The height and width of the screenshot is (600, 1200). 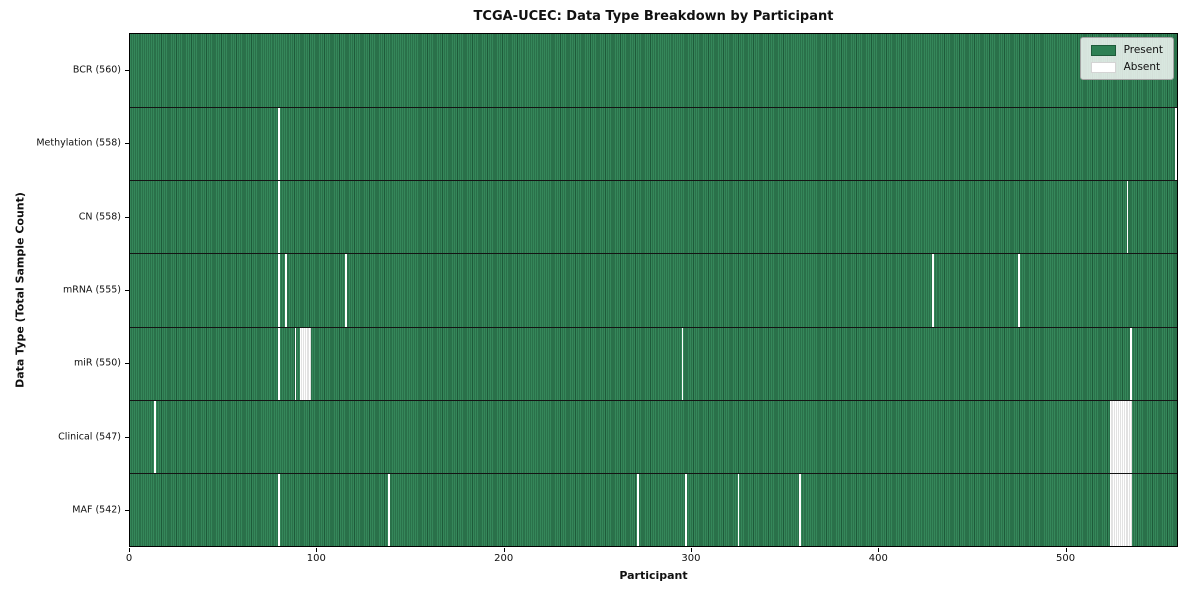 What do you see at coordinates (316, 558) in the screenshot?
I see `x-tick-label: 100` at bounding box center [316, 558].